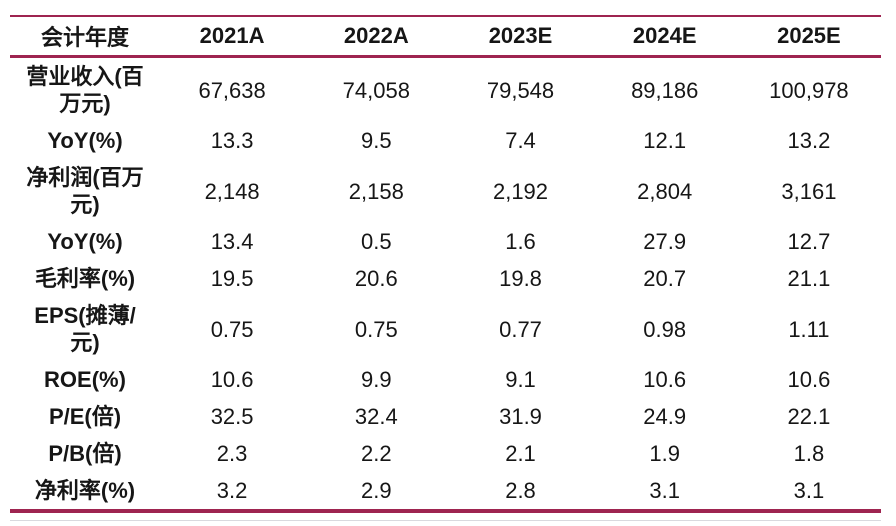 The width and height of the screenshot is (896, 526). What do you see at coordinates (445, 511) in the screenshot?
I see `table-bottom-border` at bounding box center [445, 511].